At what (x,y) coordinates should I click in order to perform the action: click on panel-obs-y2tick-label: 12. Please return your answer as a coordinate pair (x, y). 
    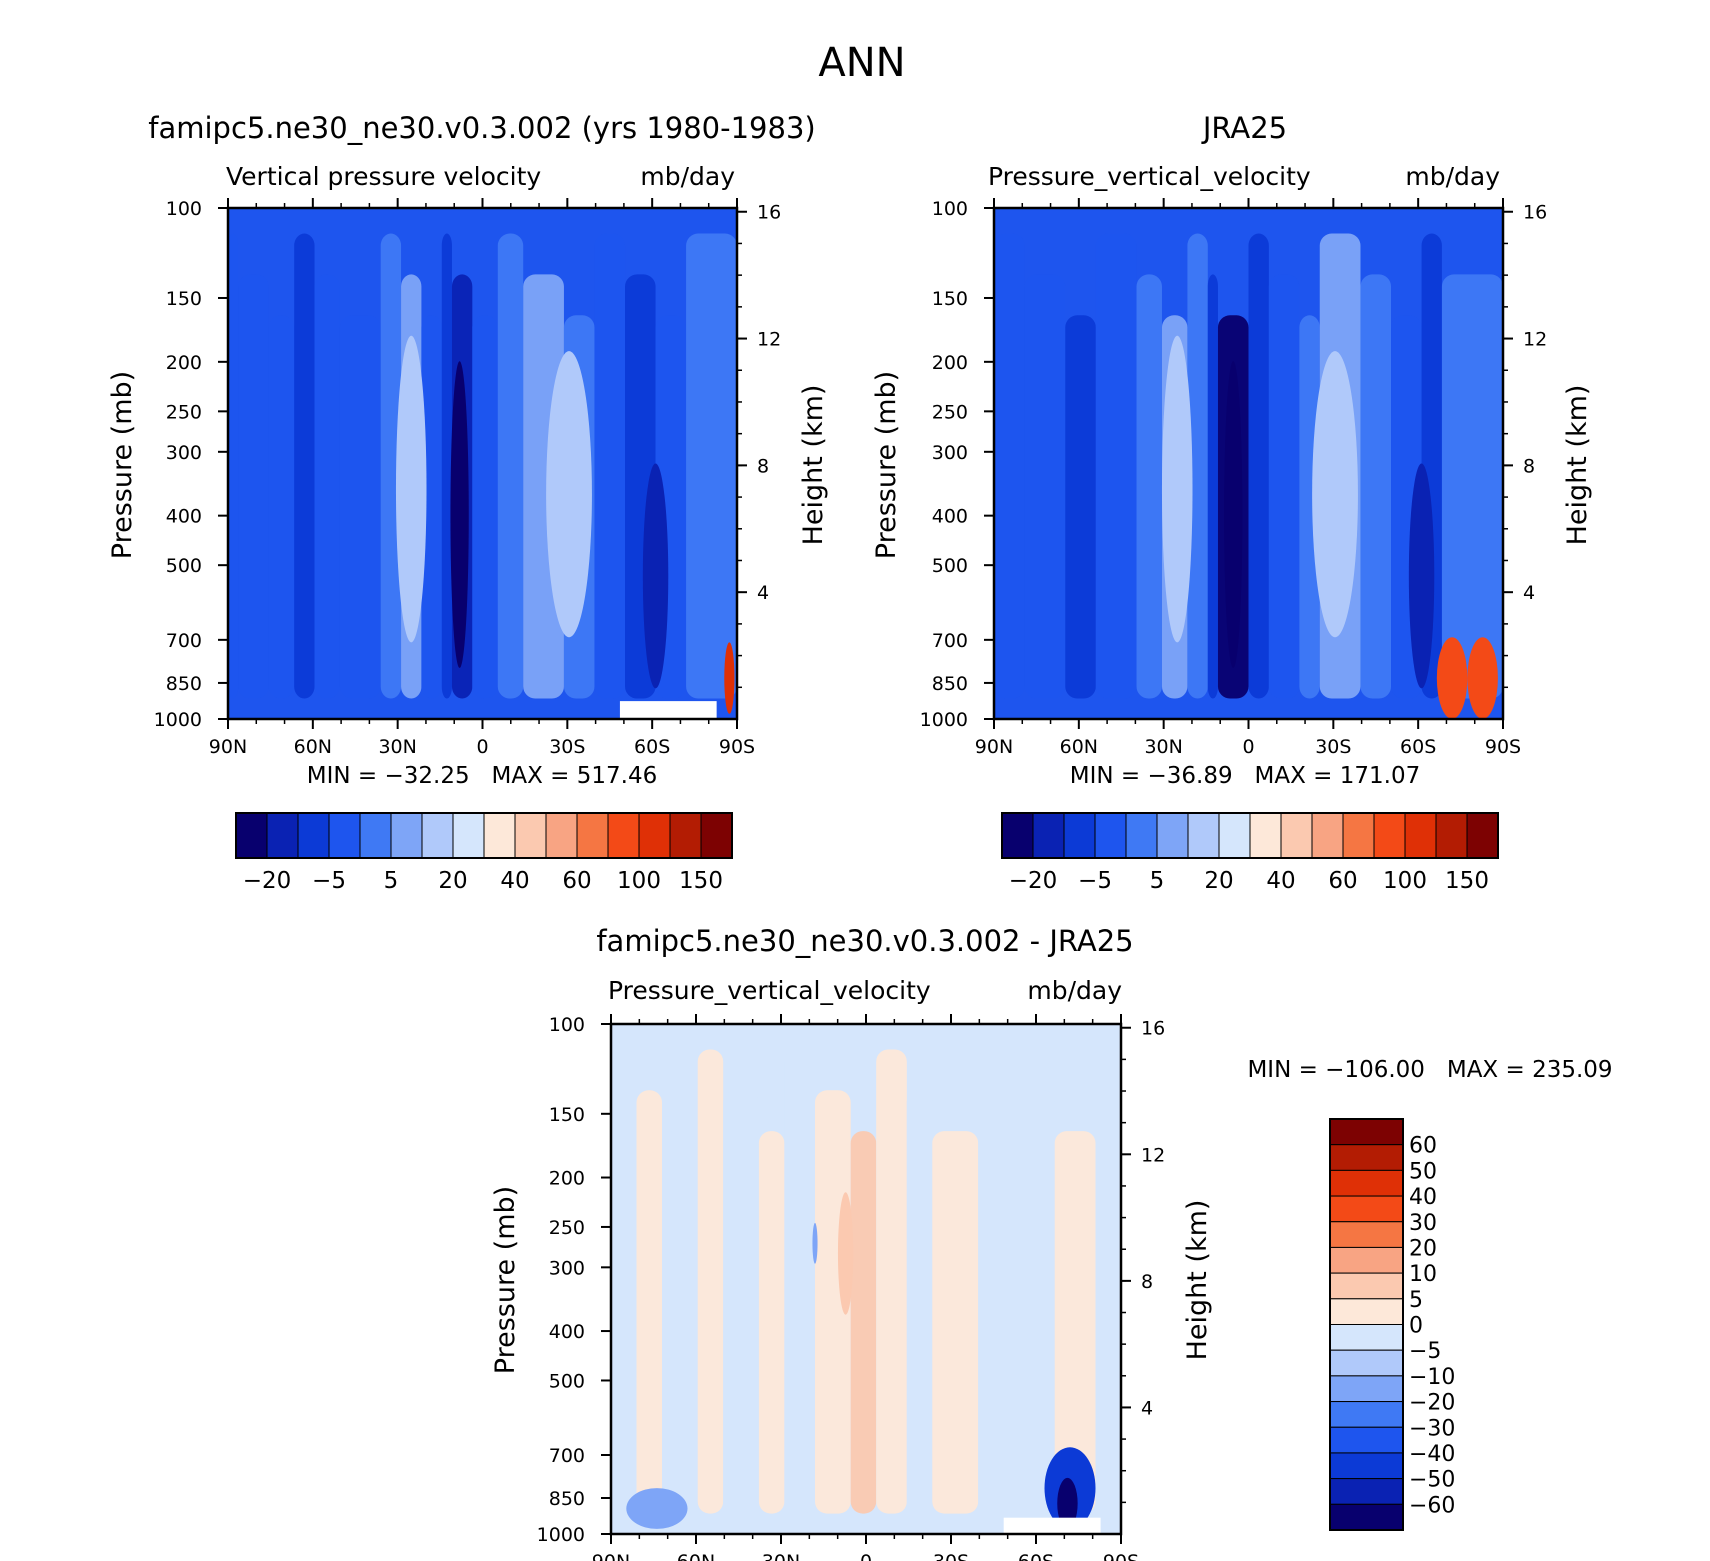
    Looking at the image, I should click on (1535, 340).